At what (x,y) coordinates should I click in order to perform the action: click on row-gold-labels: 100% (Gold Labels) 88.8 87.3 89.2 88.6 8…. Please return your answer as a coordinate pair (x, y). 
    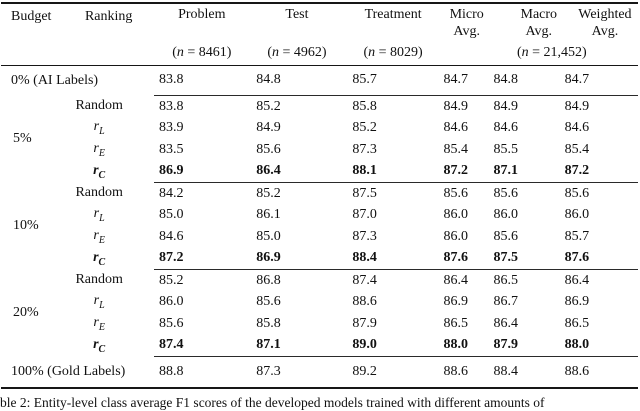
    Looking at the image, I should click on (319, 372).